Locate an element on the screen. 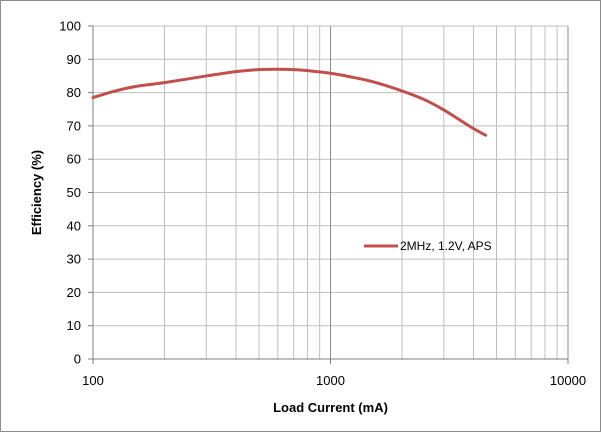  x-tick-label: 100 is located at coordinates (93, 380).